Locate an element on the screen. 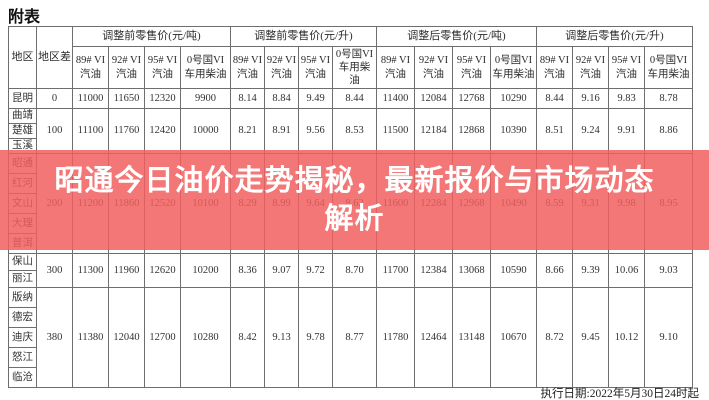 The height and width of the screenshot is (400, 709). price-cell: 8.77 is located at coordinates (354, 337).